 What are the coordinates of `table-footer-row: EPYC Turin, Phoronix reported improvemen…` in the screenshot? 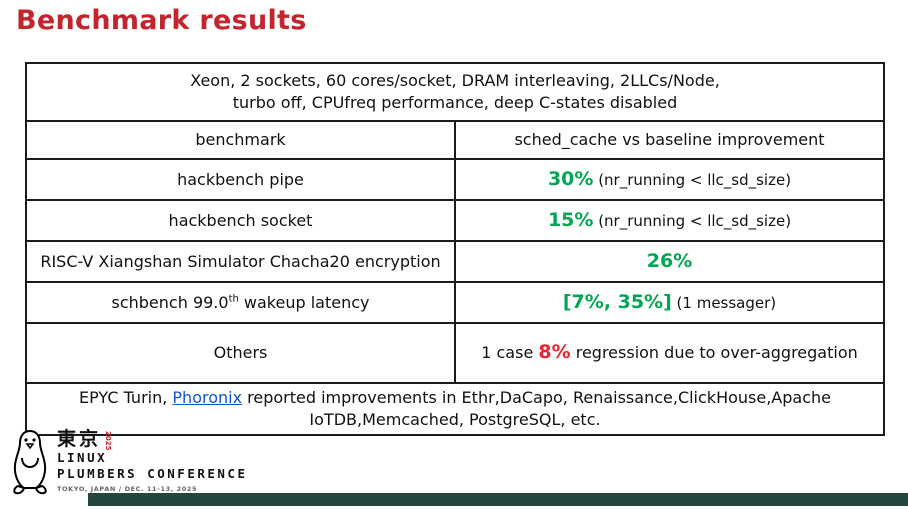 It's located at (455, 409).